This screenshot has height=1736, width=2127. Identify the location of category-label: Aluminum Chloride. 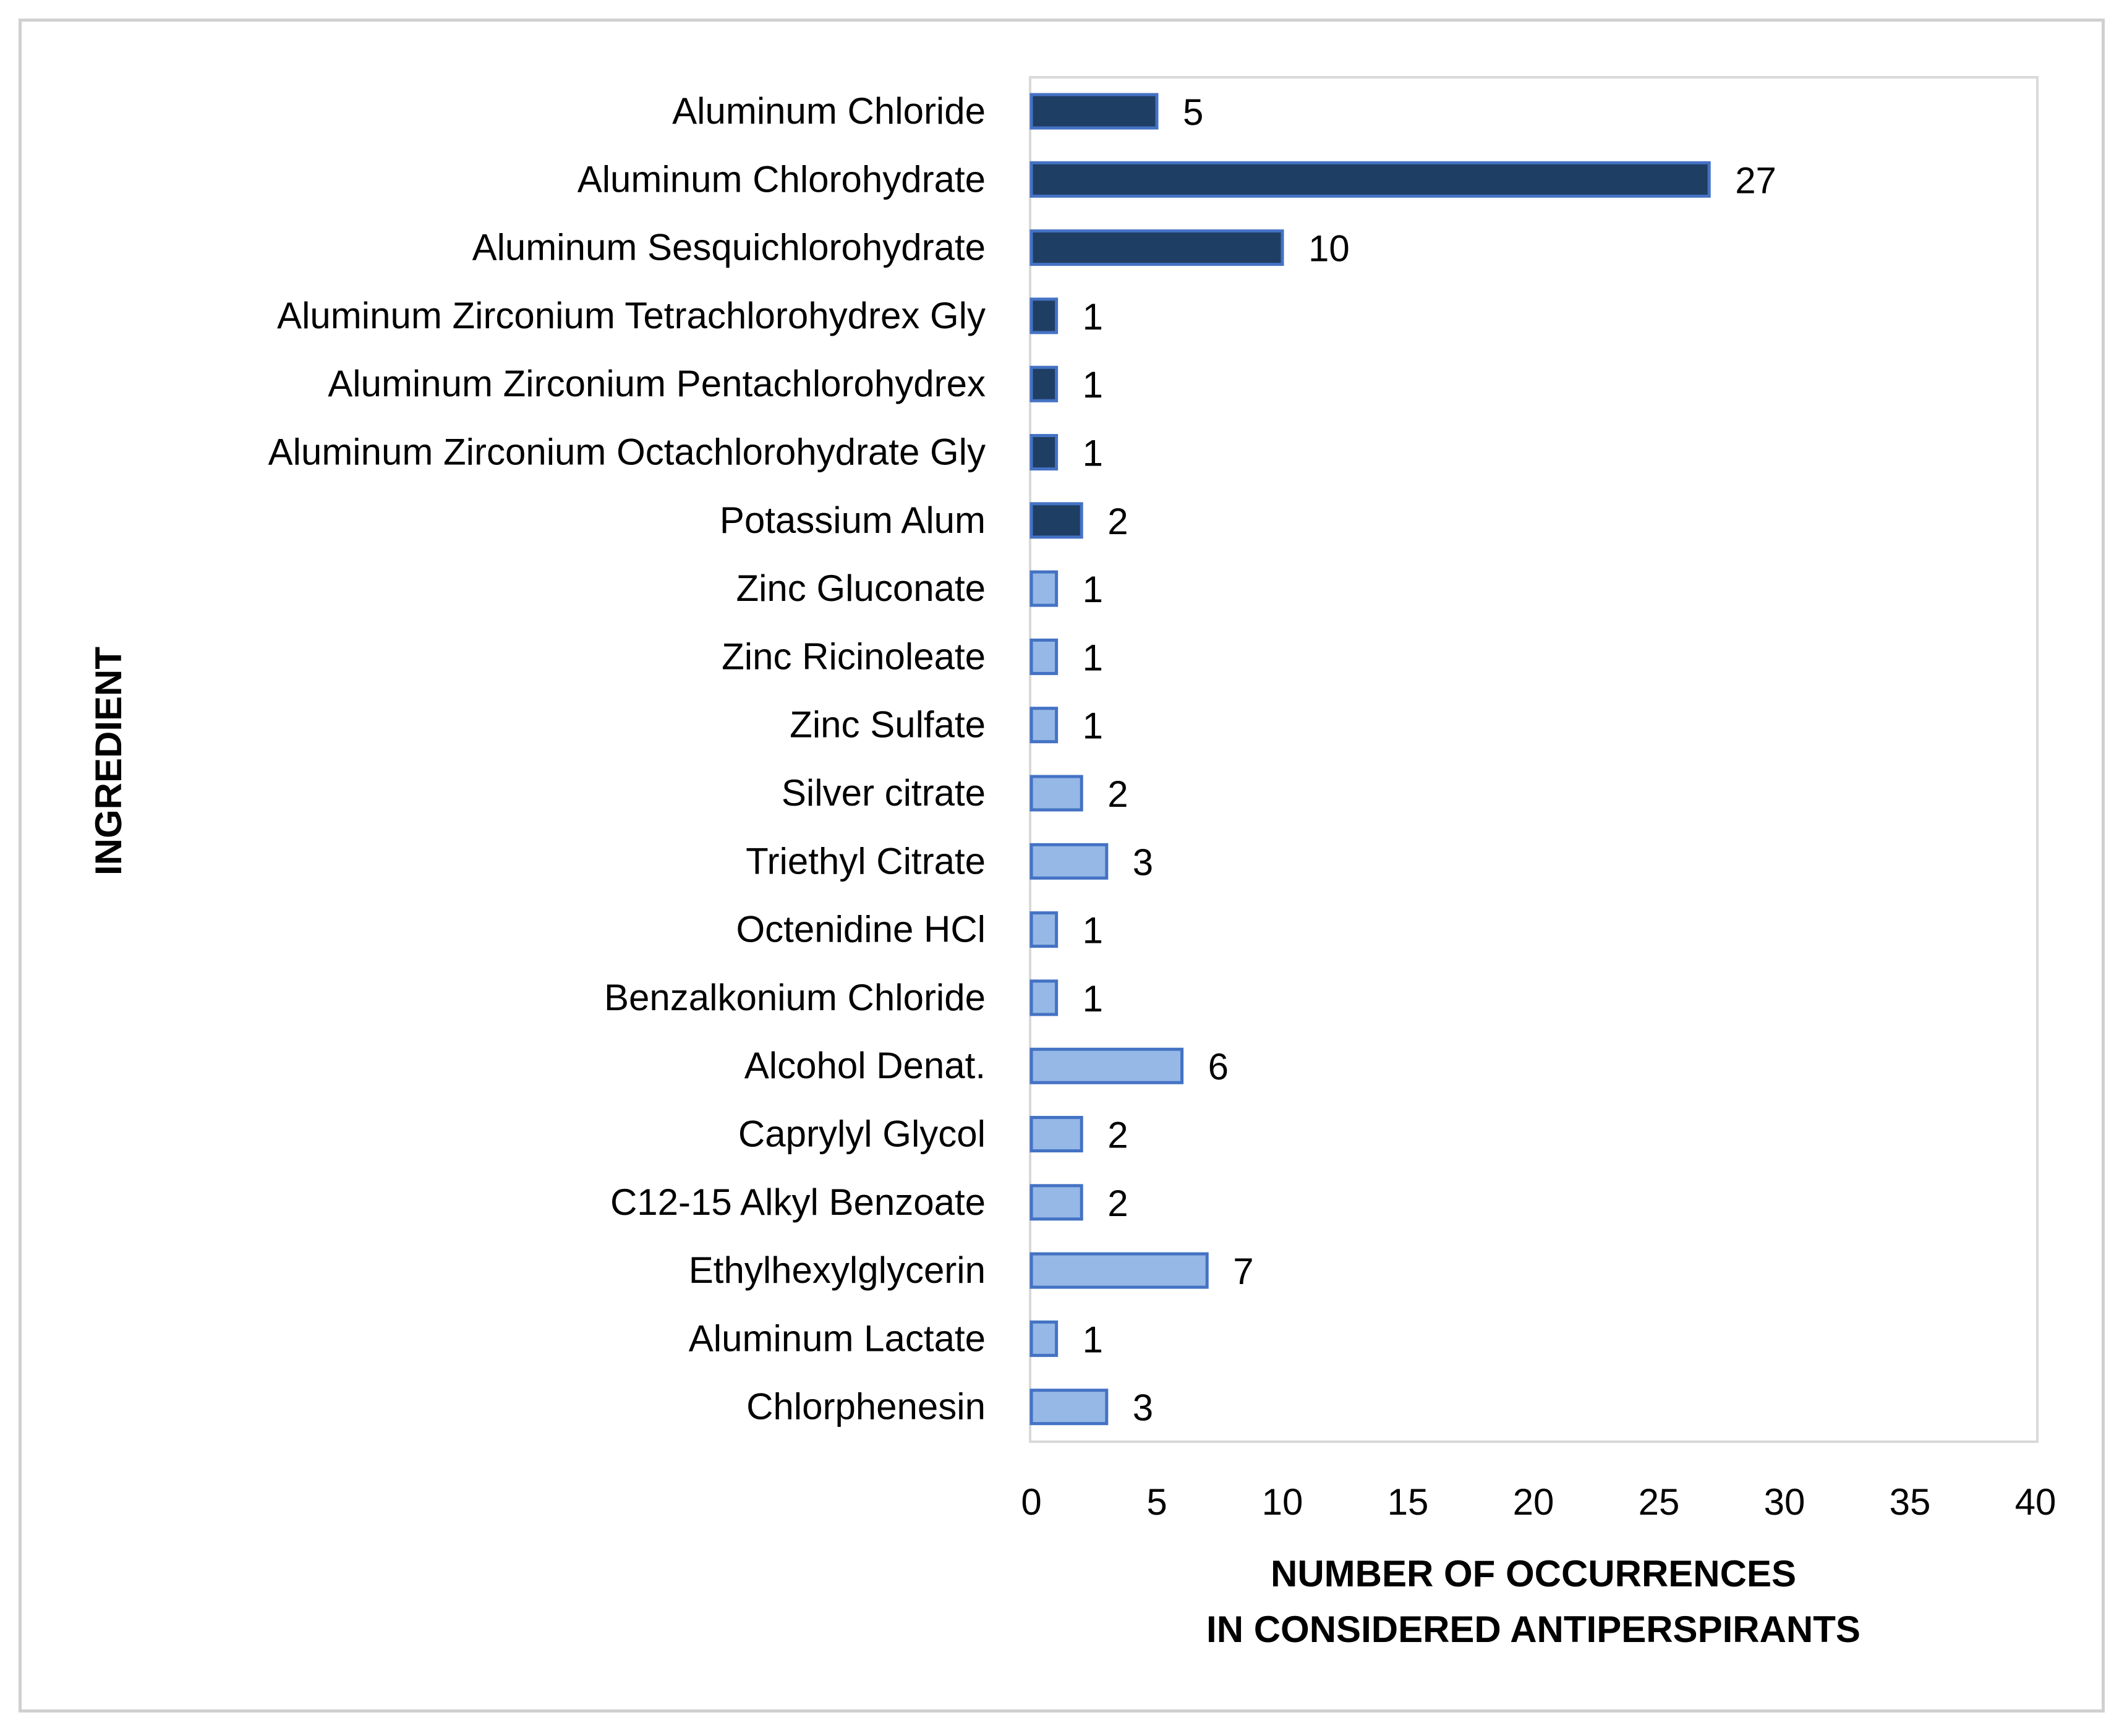
(829, 111).